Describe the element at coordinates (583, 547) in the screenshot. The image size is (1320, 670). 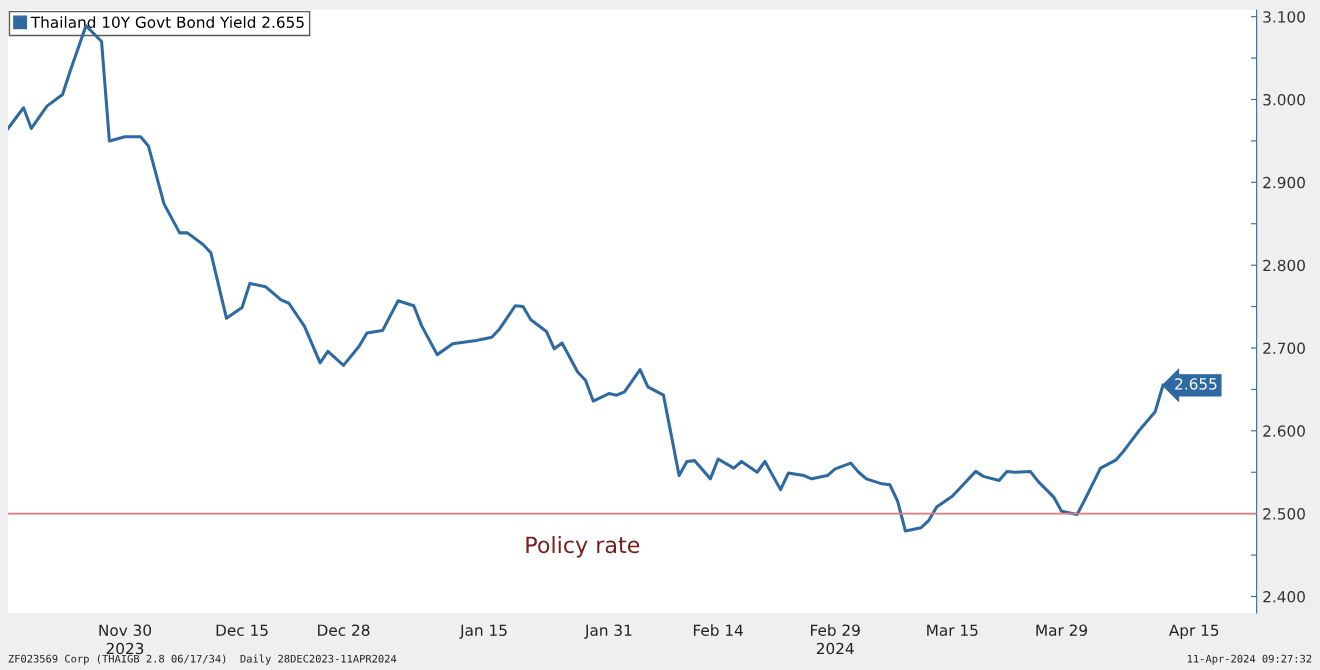
I see `ref-line-label: Policy rate` at that location.